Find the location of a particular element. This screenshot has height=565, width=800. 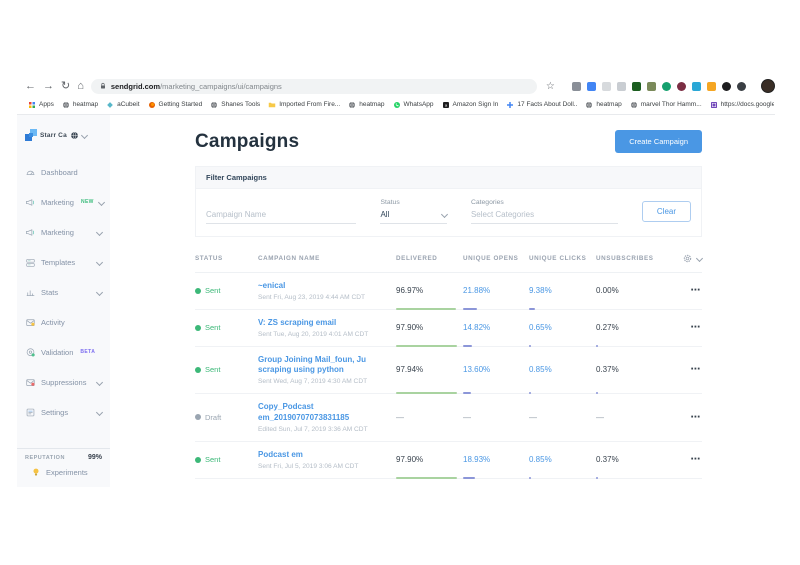

header-delivered: DELIVERED is located at coordinates (417, 258).